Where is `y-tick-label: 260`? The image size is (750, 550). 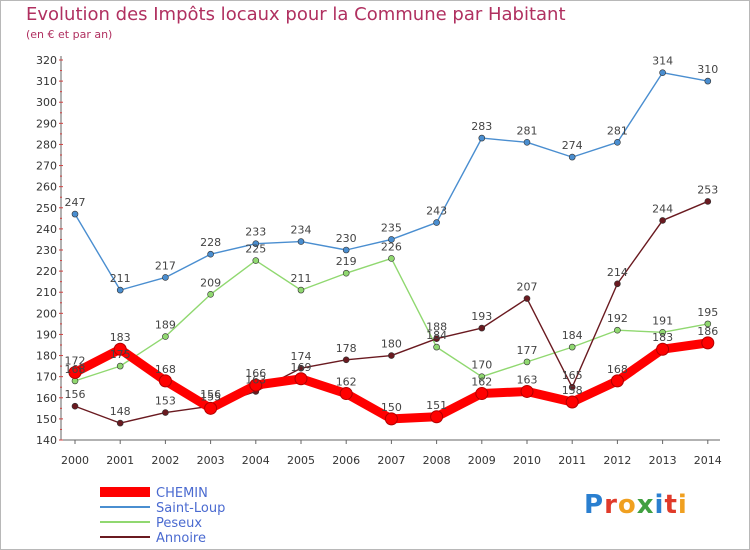 y-tick-label: 260 is located at coordinates (46, 187).